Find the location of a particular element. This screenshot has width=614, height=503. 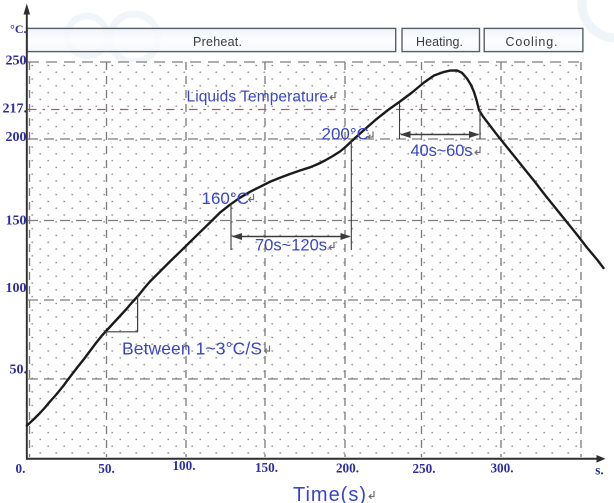

svg-text: Heating. is located at coordinates (439, 42).